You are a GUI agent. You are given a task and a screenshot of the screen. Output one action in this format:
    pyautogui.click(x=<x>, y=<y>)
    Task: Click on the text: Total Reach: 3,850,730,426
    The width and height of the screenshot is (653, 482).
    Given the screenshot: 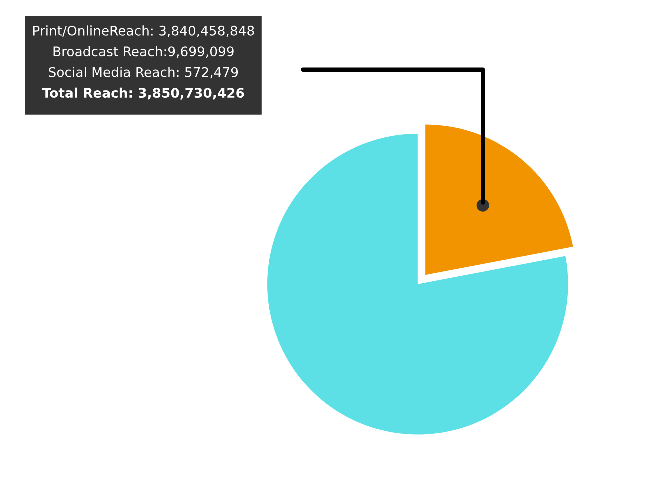 What is the action you would take?
    pyautogui.click(x=143, y=94)
    